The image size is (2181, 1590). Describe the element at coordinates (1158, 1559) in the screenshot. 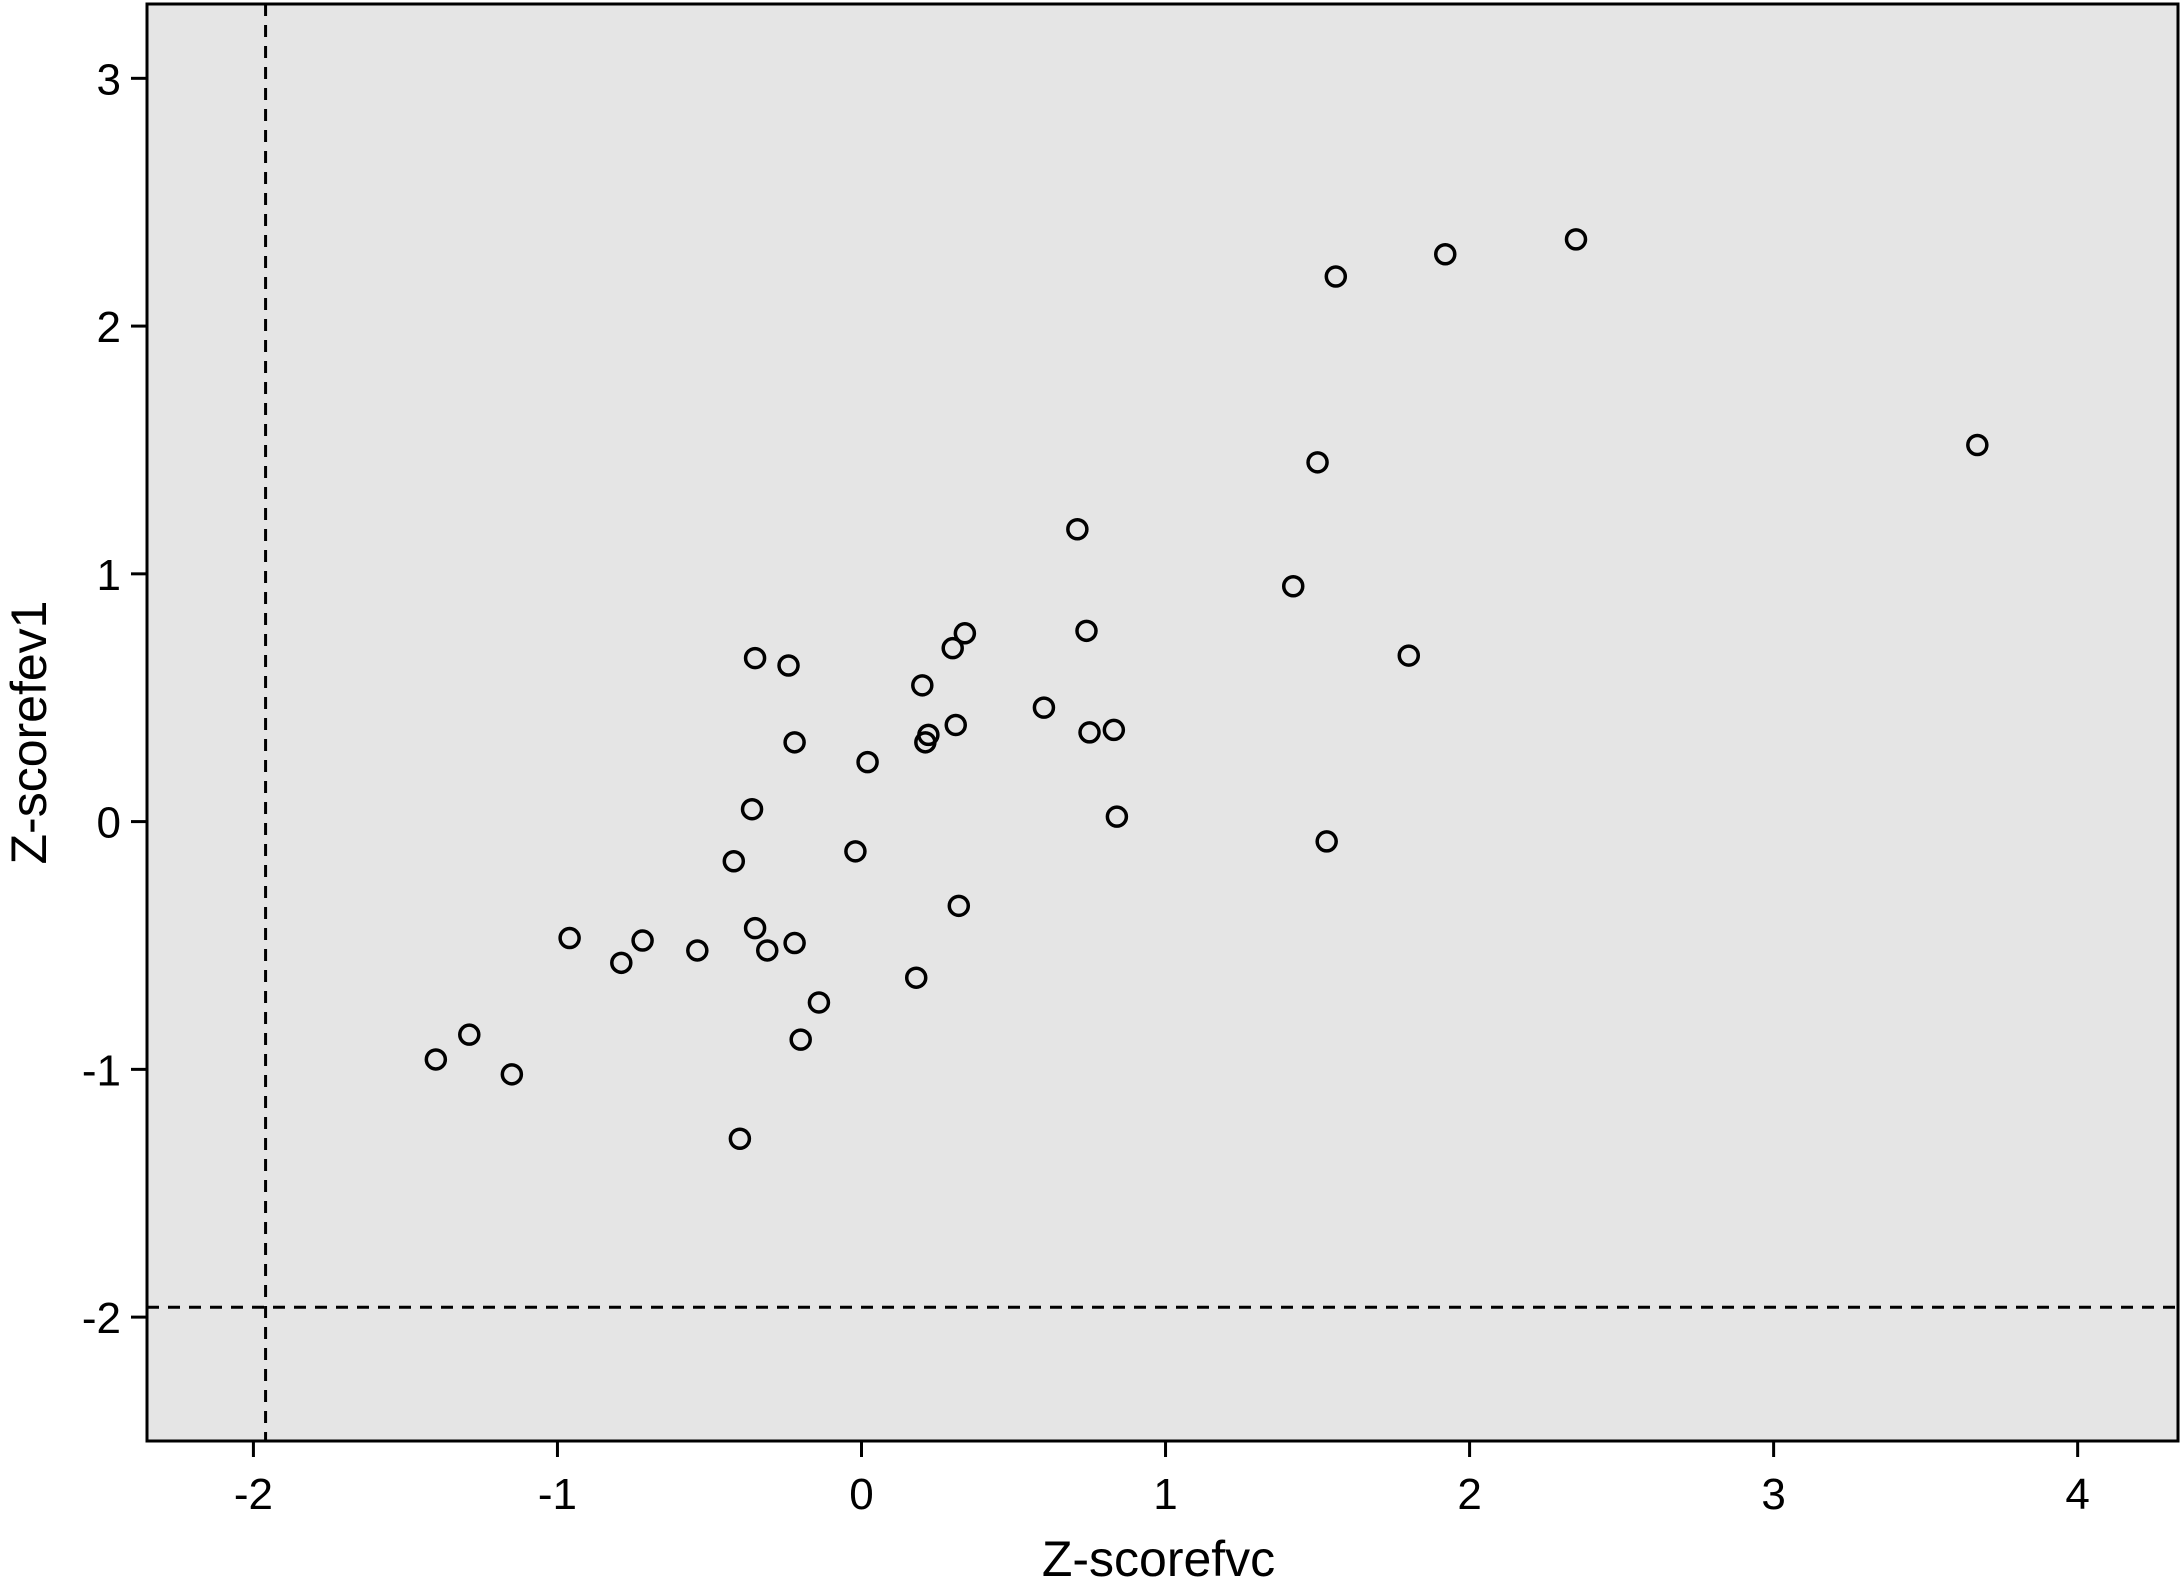

I see `x-axis-title: Z-scorefvc` at that location.